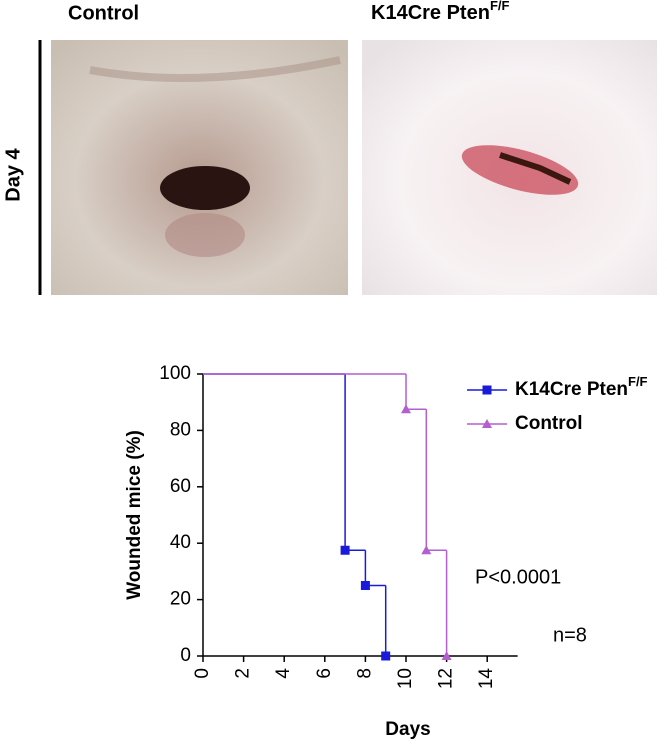 The width and height of the screenshot is (667, 745). What do you see at coordinates (638, 381) in the screenshot?
I see `legend-sup: F/F` at bounding box center [638, 381].